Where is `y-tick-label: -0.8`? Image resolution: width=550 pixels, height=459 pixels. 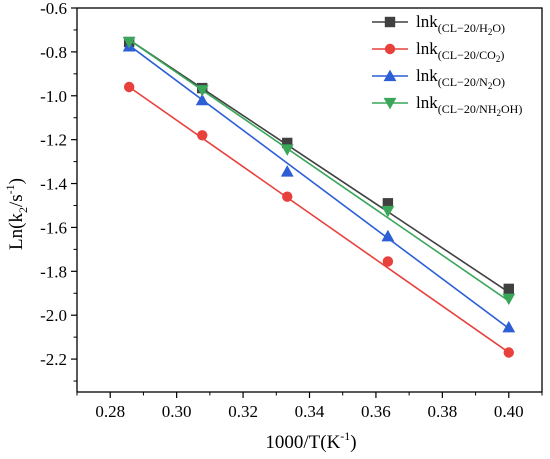 y-tick-label: -0.8 is located at coordinates (53, 52).